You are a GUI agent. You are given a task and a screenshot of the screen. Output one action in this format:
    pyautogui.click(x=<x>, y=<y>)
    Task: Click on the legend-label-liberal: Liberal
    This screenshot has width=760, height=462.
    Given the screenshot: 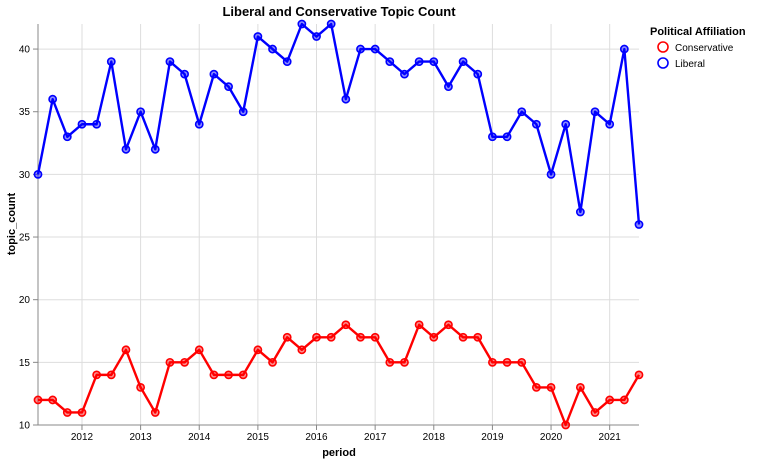 What is the action you would take?
    pyautogui.click(x=690, y=64)
    